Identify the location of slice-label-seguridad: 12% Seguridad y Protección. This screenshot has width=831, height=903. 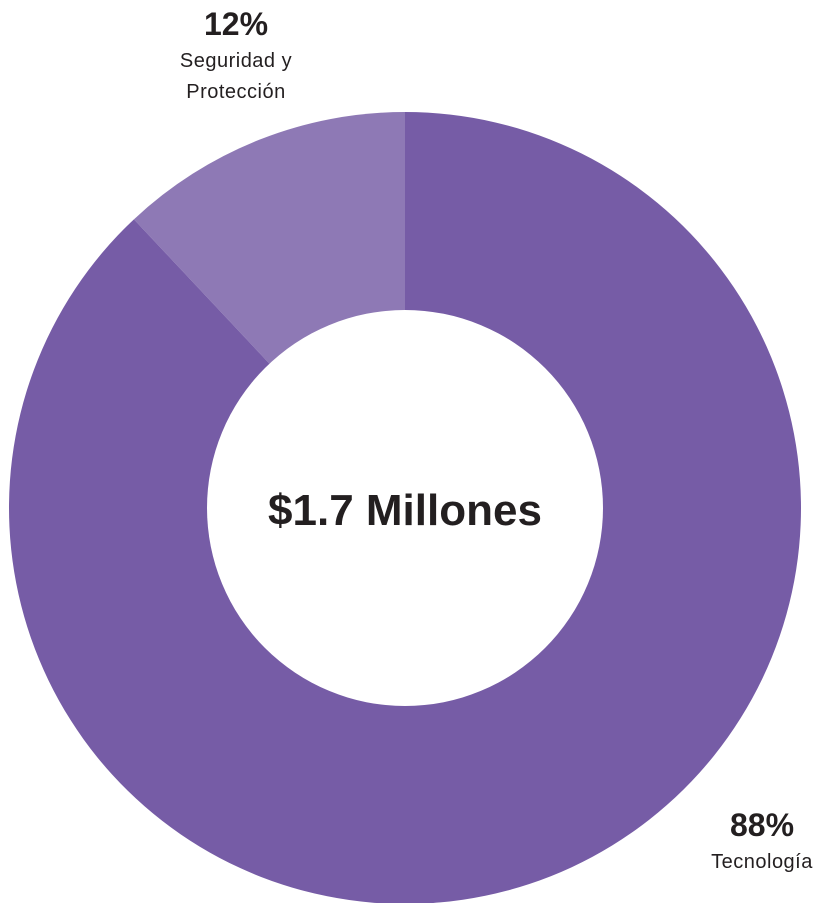
(236, 54).